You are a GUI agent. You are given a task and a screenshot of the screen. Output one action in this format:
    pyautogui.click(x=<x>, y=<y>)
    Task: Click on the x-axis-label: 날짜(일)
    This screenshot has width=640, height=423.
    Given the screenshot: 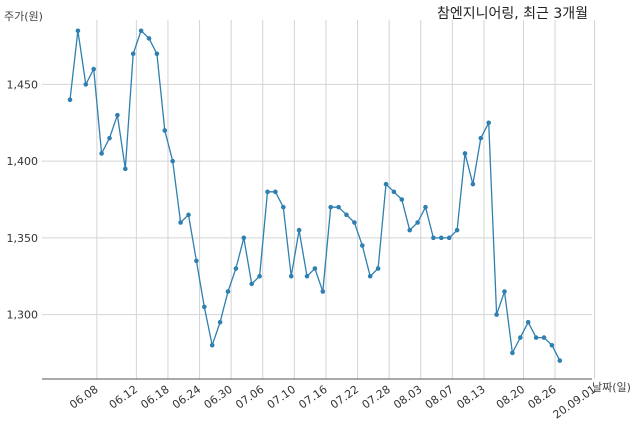 What is the action you would take?
    pyautogui.click(x=611, y=387)
    